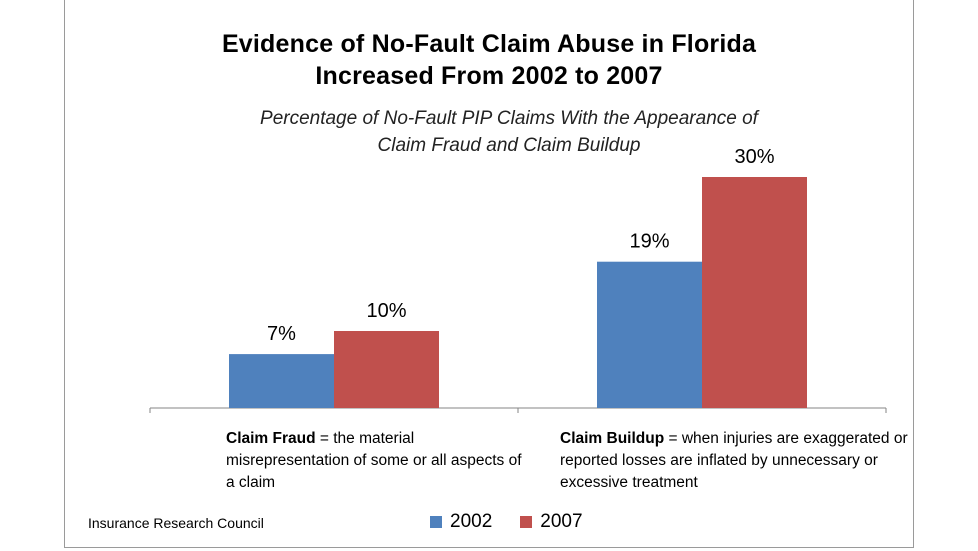 The image size is (978, 551). What do you see at coordinates (271, 438) in the screenshot?
I see `claim-fraud-term: Claim Fraud` at bounding box center [271, 438].